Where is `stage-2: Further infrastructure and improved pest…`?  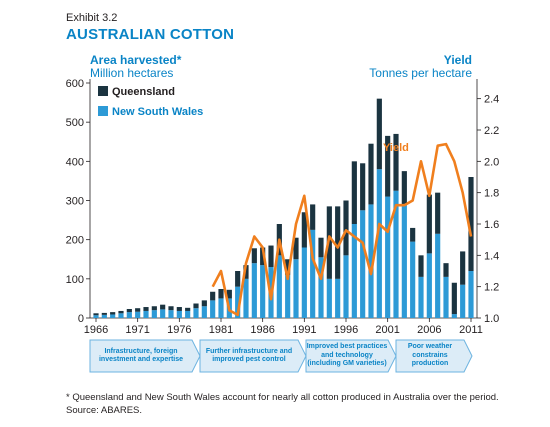
stage-2: Further infrastructure and improved pest… is located at coordinates (249, 355).